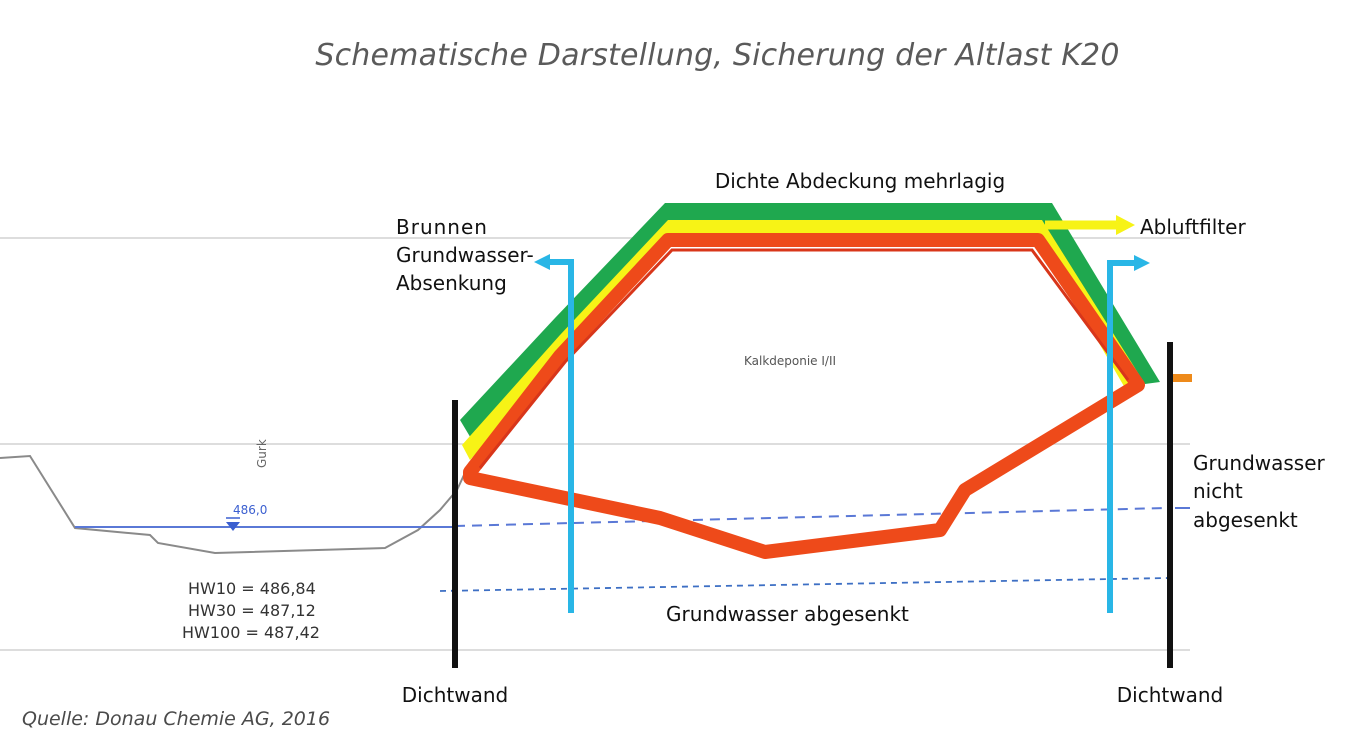 This screenshot has width=1365, height=748. What do you see at coordinates (251, 632) in the screenshot?
I see `label-hw100: HW100 = 487,42` at bounding box center [251, 632].